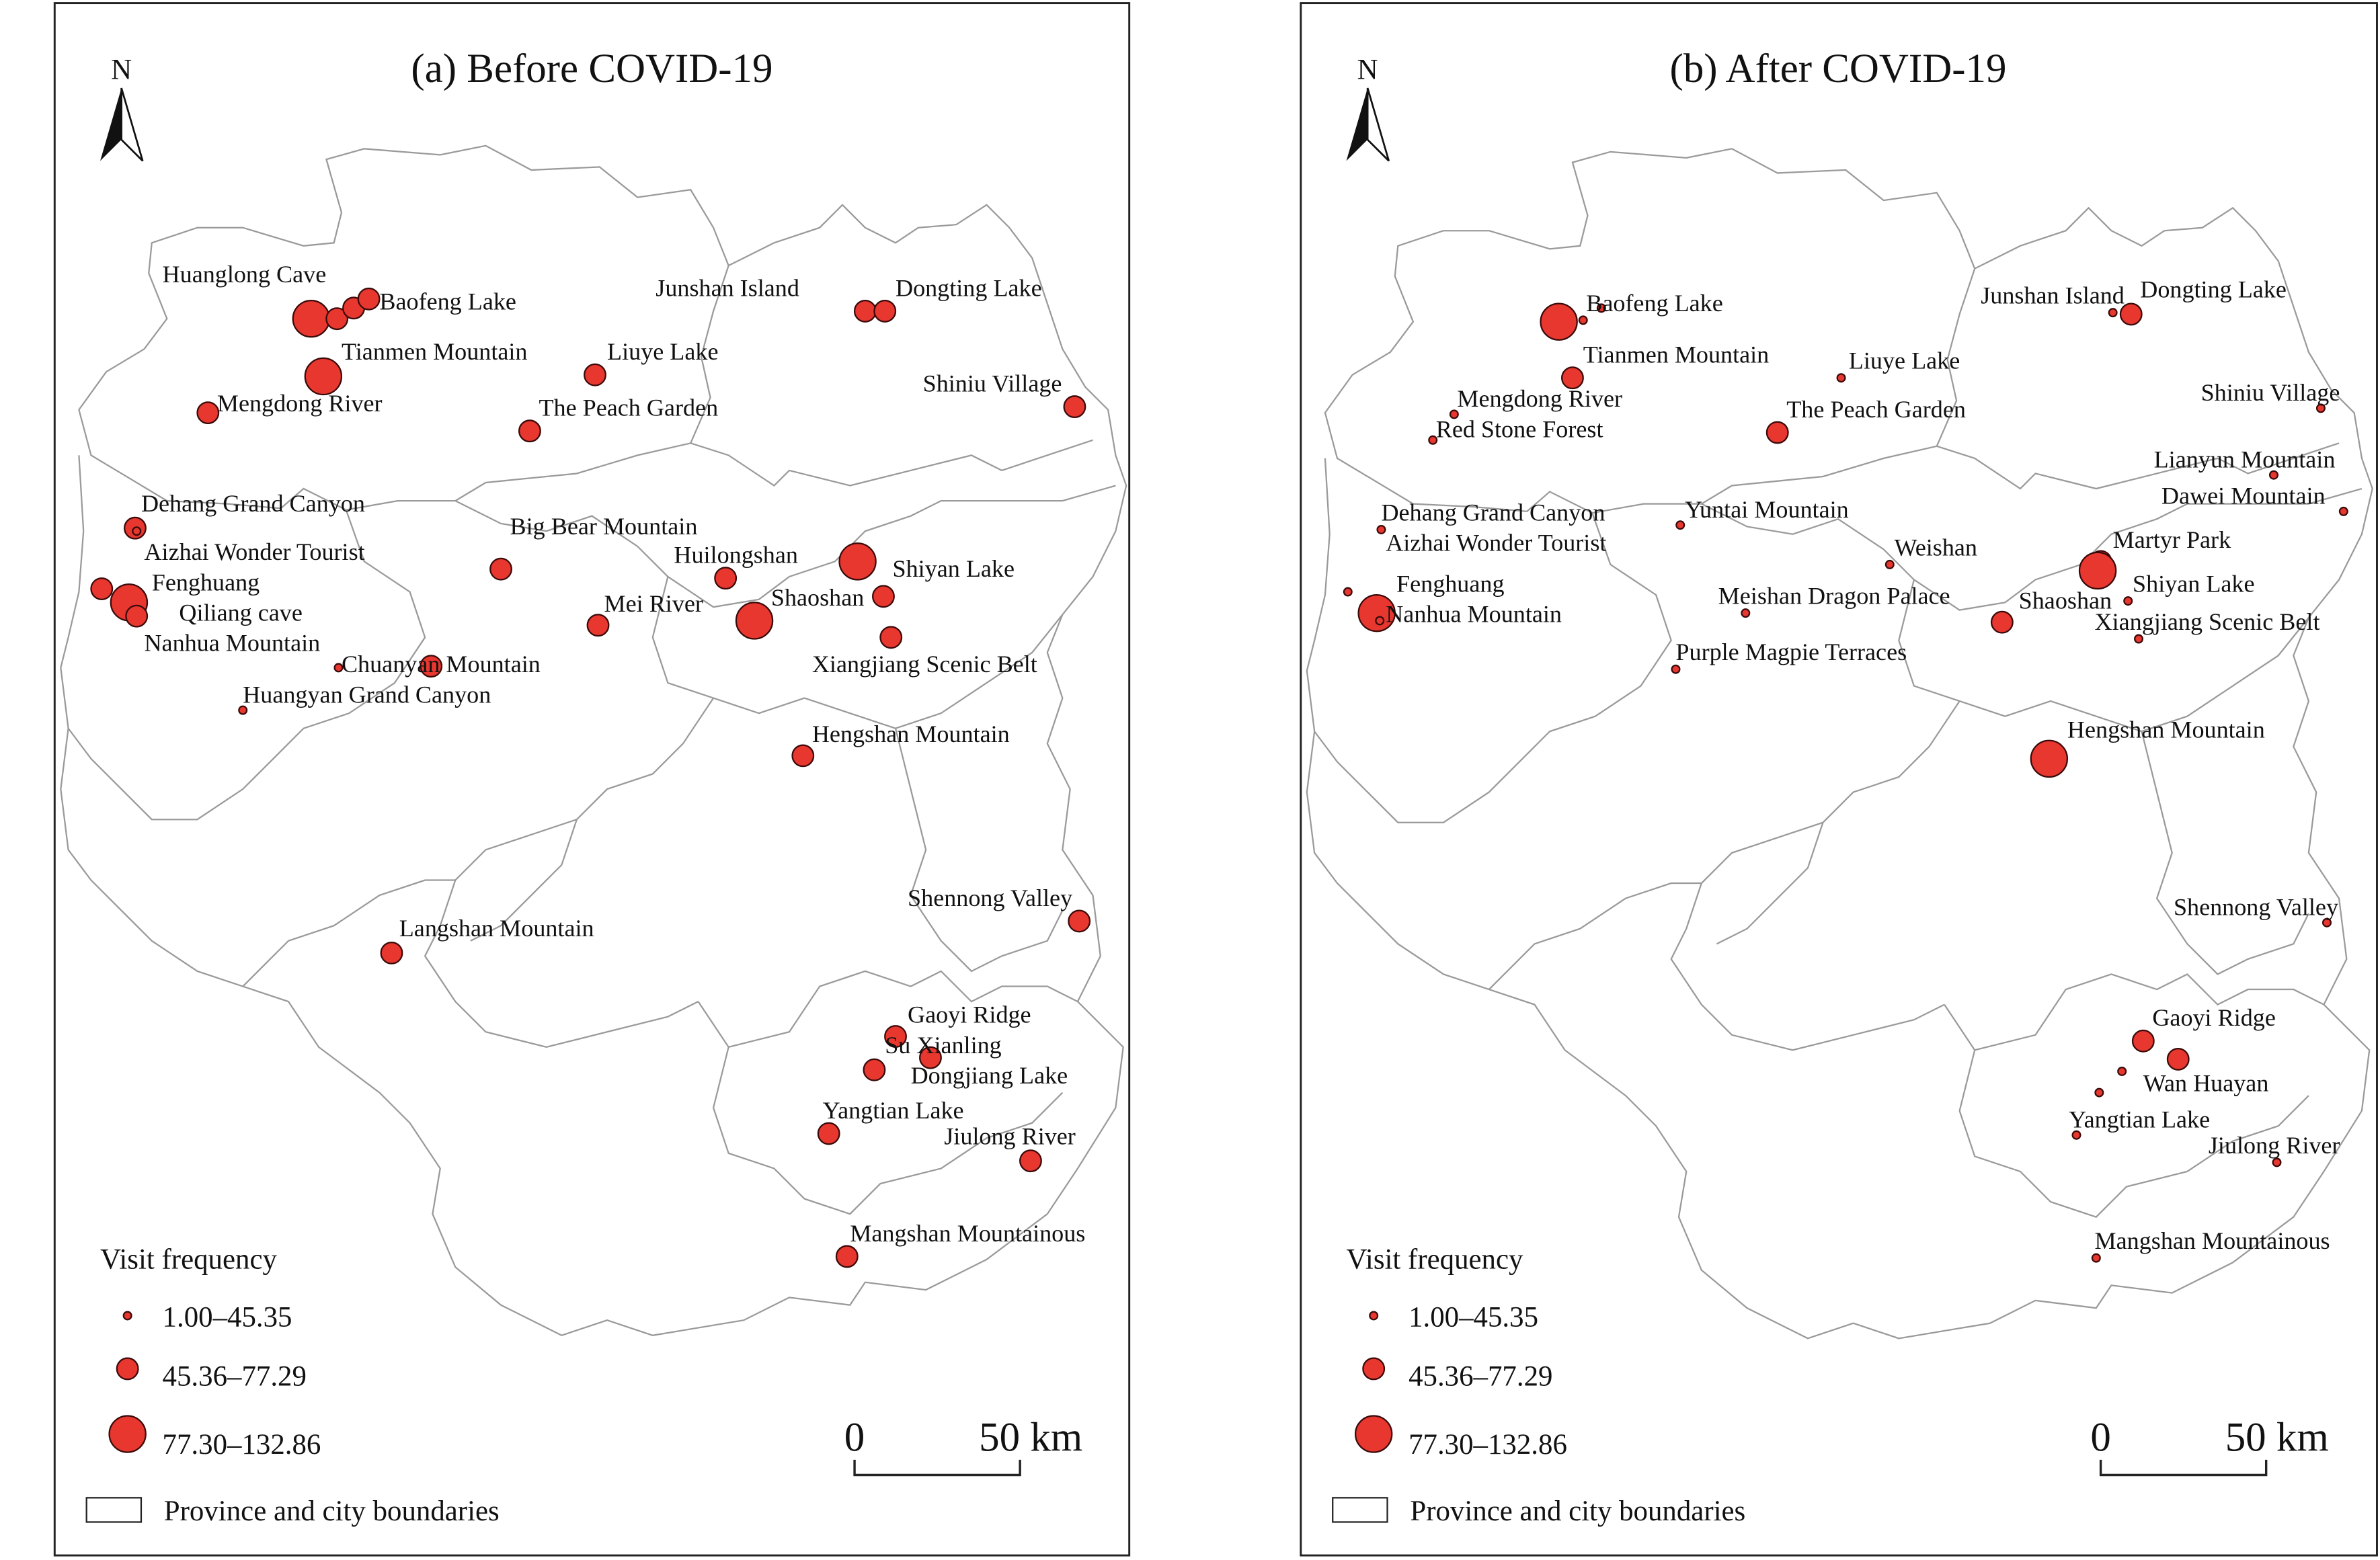 Image resolution: width=2380 pixels, height=1560 pixels. Describe the element at coordinates (2213, 289) in the screenshot. I see `place-label: Dongting Lake` at that location.